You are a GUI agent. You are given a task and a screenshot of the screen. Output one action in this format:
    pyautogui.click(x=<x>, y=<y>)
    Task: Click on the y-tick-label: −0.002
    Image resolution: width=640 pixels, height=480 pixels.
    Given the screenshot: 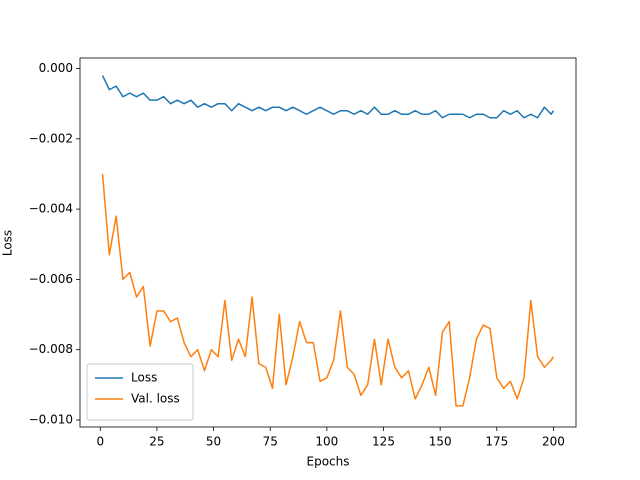 What is the action you would take?
    pyautogui.click(x=51, y=138)
    